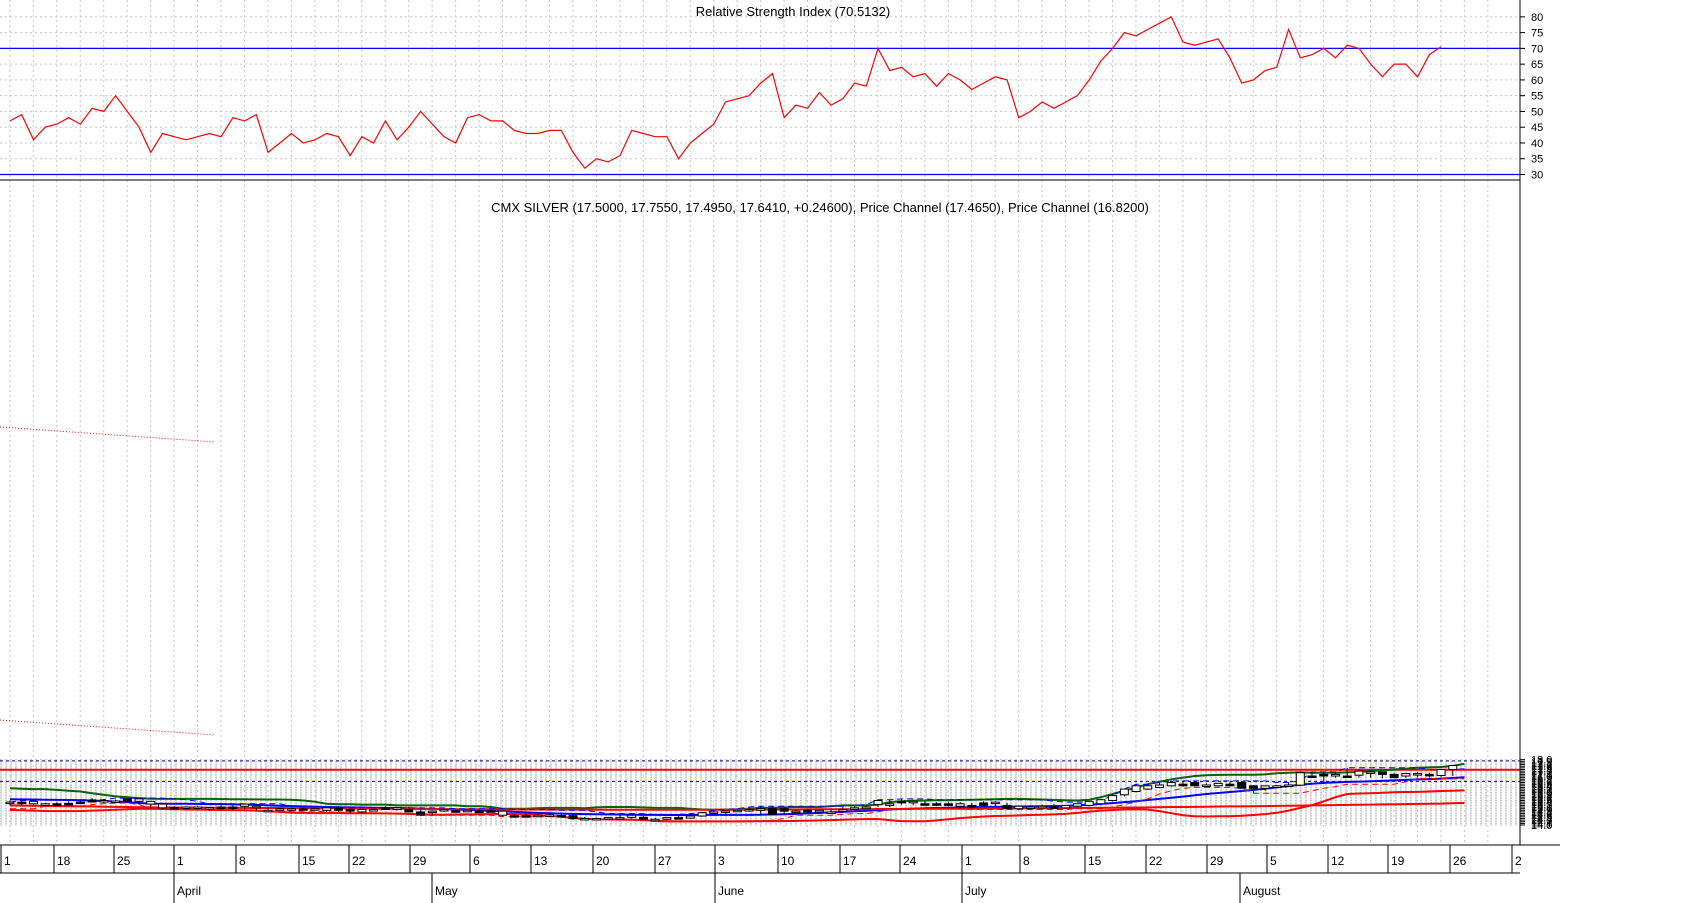 This screenshot has height=903, width=1704. I want to click on day-tick-label: 25, so click(124, 861).